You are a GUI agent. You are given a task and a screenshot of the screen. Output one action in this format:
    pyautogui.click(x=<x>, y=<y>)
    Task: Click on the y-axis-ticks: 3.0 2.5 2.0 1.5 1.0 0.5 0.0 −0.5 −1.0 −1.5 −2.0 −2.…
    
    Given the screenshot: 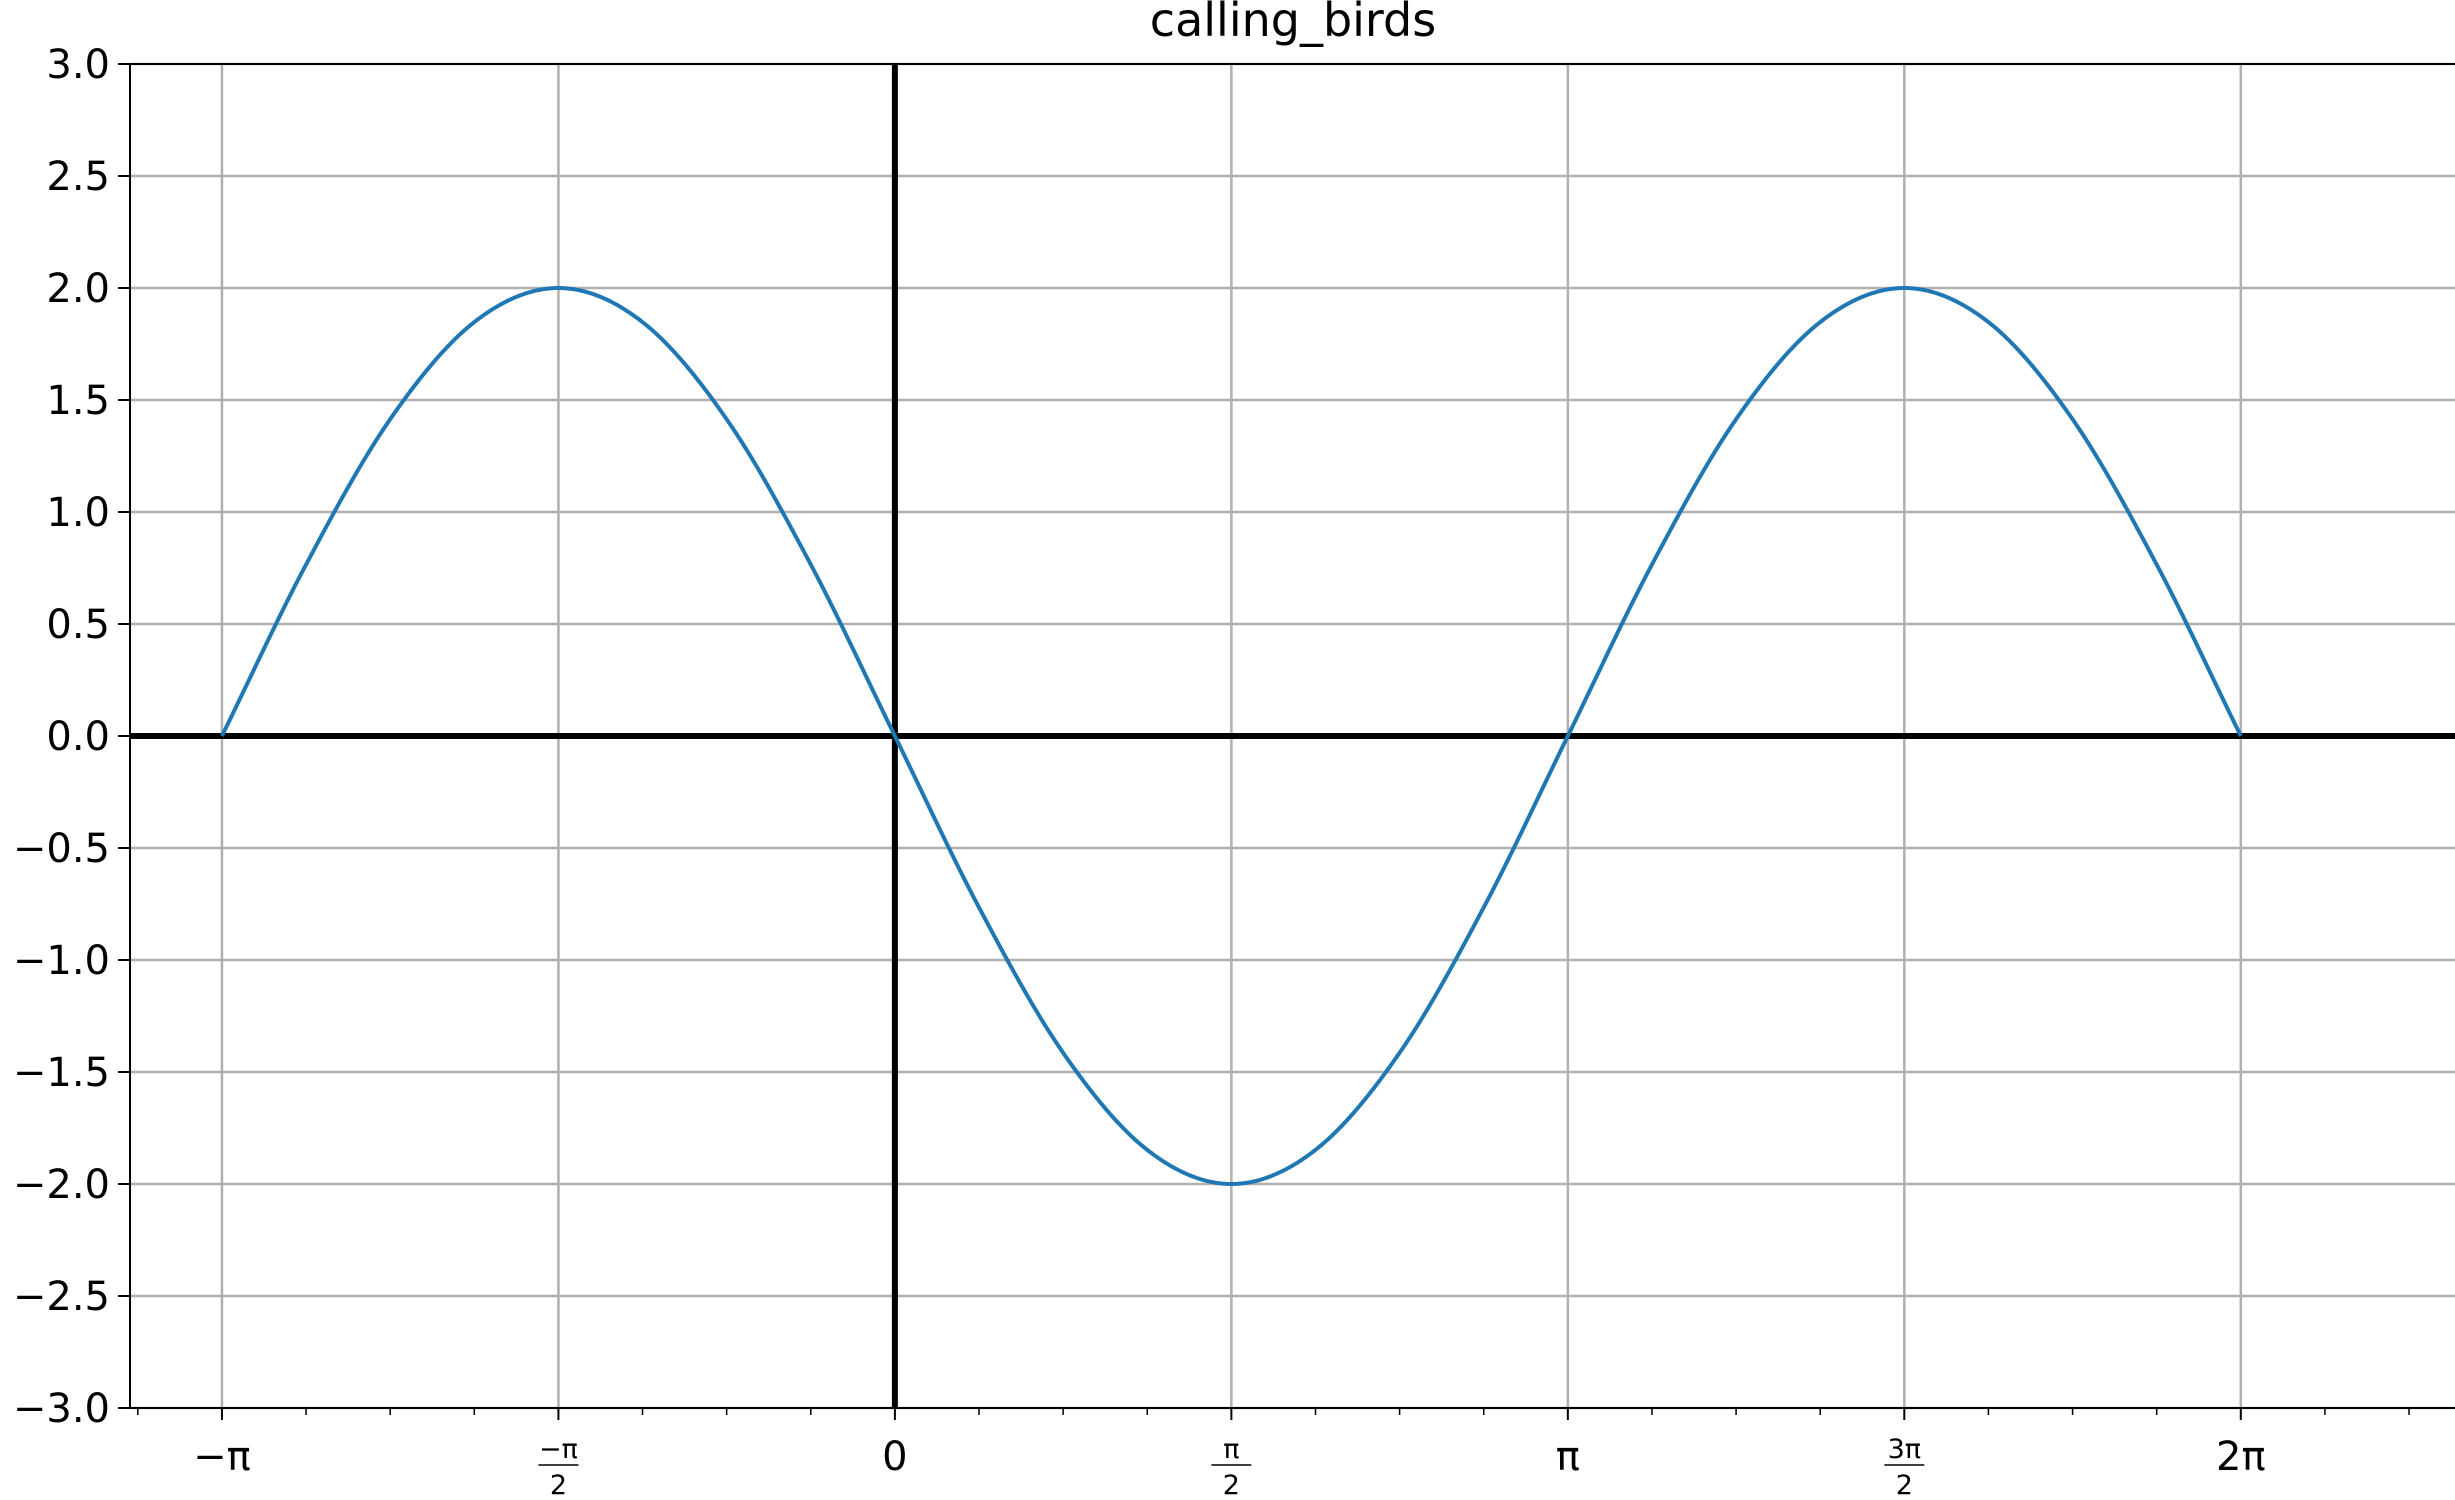 What is the action you would take?
    pyautogui.click(x=71, y=737)
    